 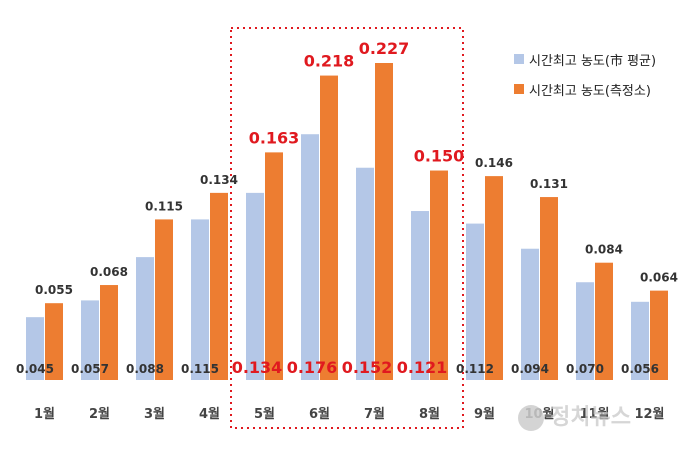 What do you see at coordinates (519, 59) in the screenshot?
I see `legend-swatch-city-average` at bounding box center [519, 59].